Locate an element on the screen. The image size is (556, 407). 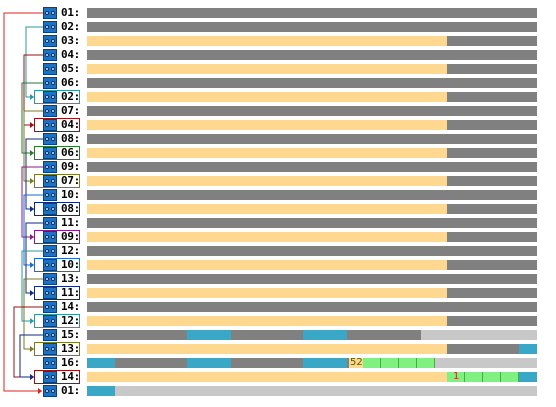
track-label: 09: is located at coordinates (70, 236).